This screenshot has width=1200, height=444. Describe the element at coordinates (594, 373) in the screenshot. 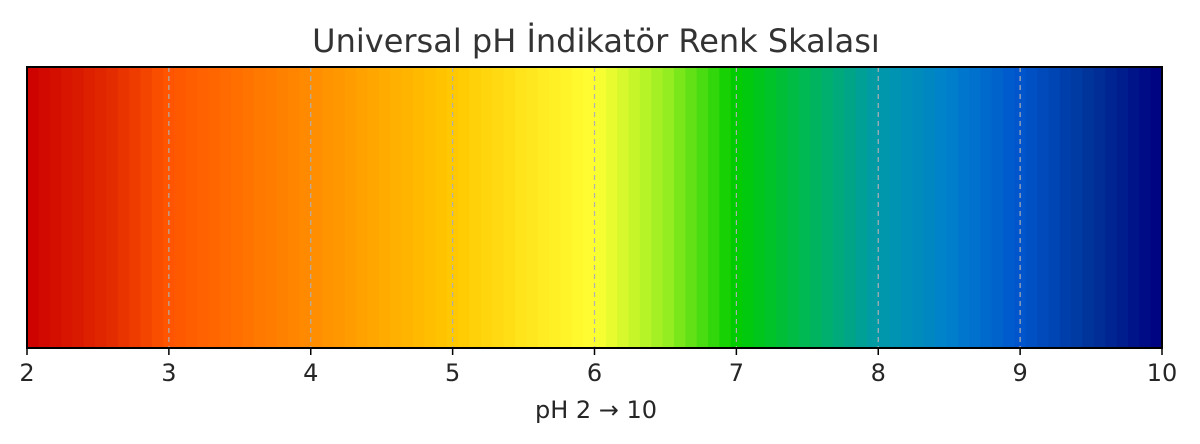

I see `x-tick-label: 6` at that location.